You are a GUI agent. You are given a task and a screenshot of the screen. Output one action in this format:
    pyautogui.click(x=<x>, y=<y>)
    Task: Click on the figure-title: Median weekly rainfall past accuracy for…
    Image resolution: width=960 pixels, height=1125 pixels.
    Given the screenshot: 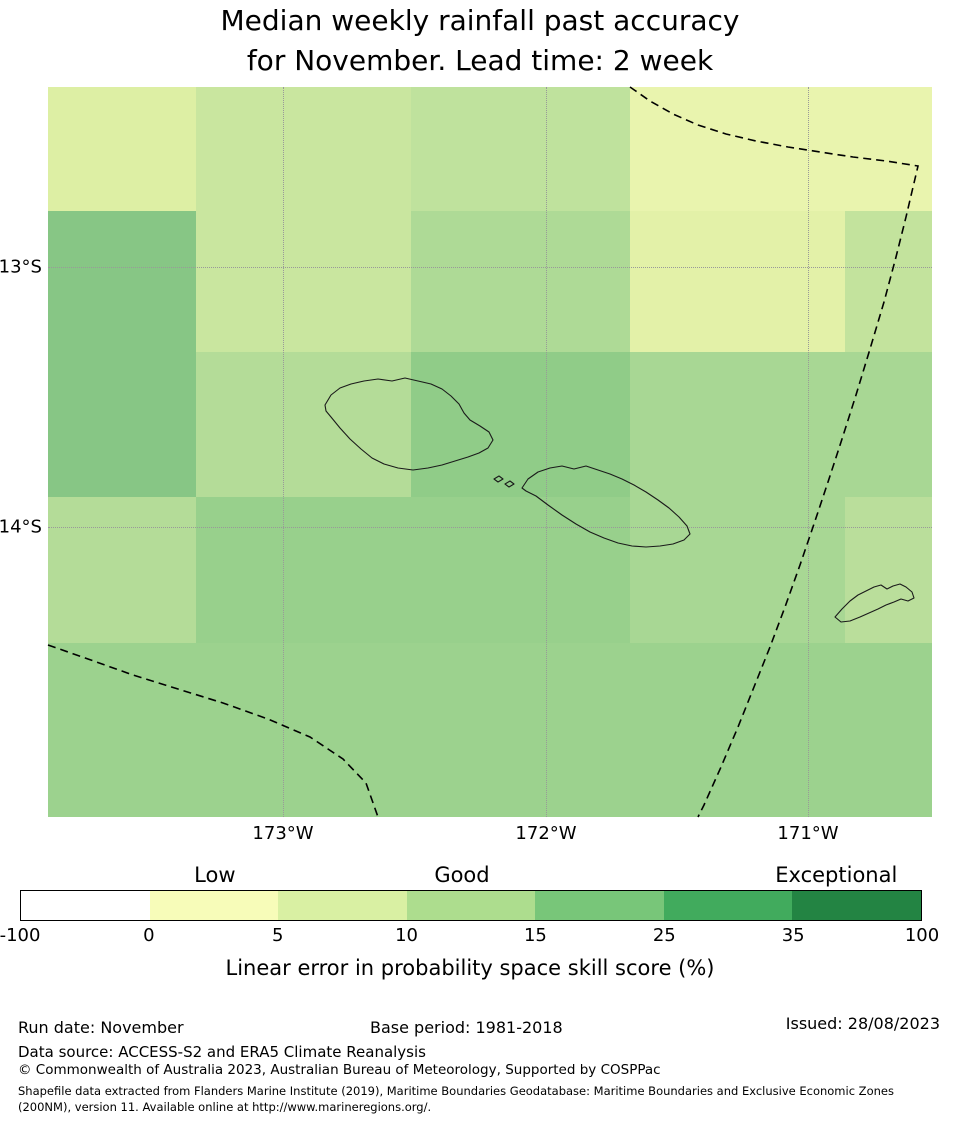 What is the action you would take?
    pyautogui.click(x=480, y=41)
    